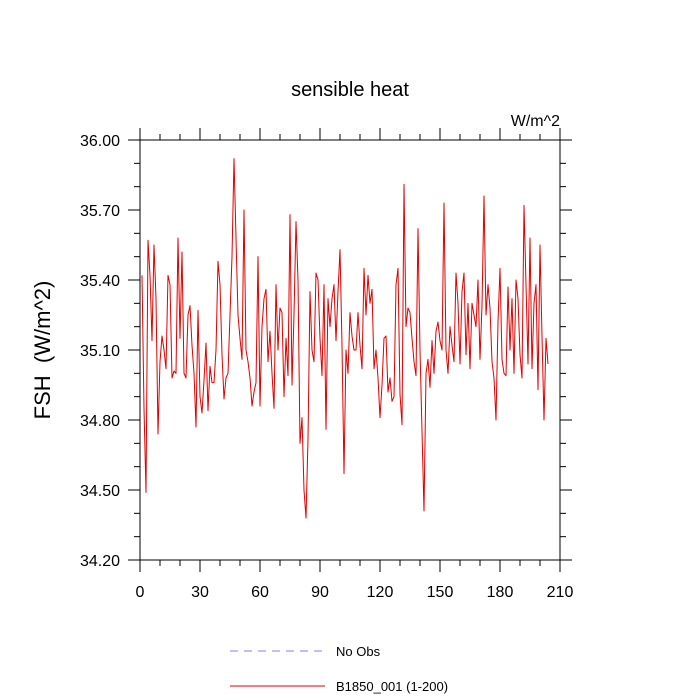  What do you see at coordinates (100, 491) in the screenshot?
I see `y-tick-label: 34.50` at bounding box center [100, 491].